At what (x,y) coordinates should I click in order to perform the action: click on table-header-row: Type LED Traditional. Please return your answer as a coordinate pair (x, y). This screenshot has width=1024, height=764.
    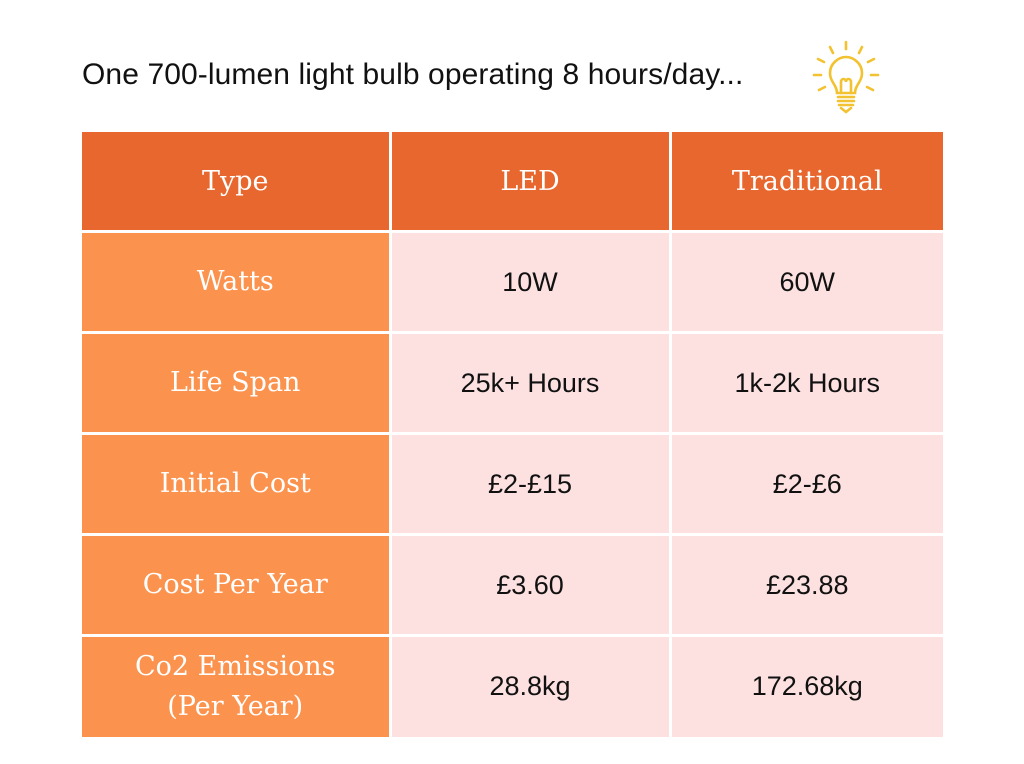
    Looking at the image, I should click on (512, 182).